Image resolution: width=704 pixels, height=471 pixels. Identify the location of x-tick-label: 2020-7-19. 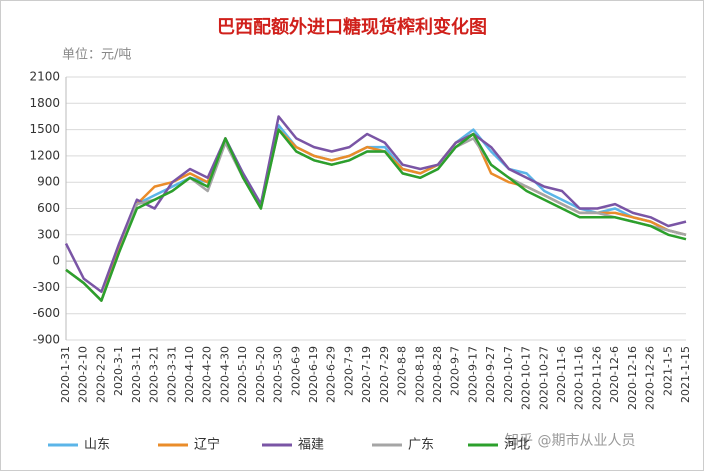
(366, 374).